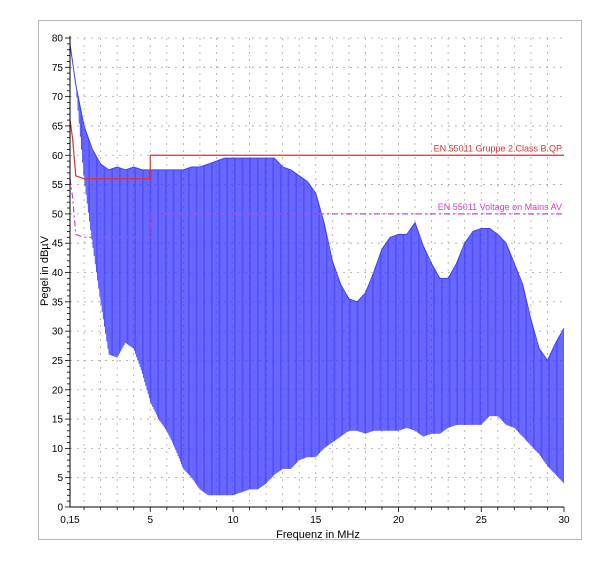 The image size is (606, 567). What do you see at coordinates (498, 148) in the screenshot?
I see `limit-line-label: EN 55011 Gruppe 2 Class B QP` at bounding box center [498, 148].